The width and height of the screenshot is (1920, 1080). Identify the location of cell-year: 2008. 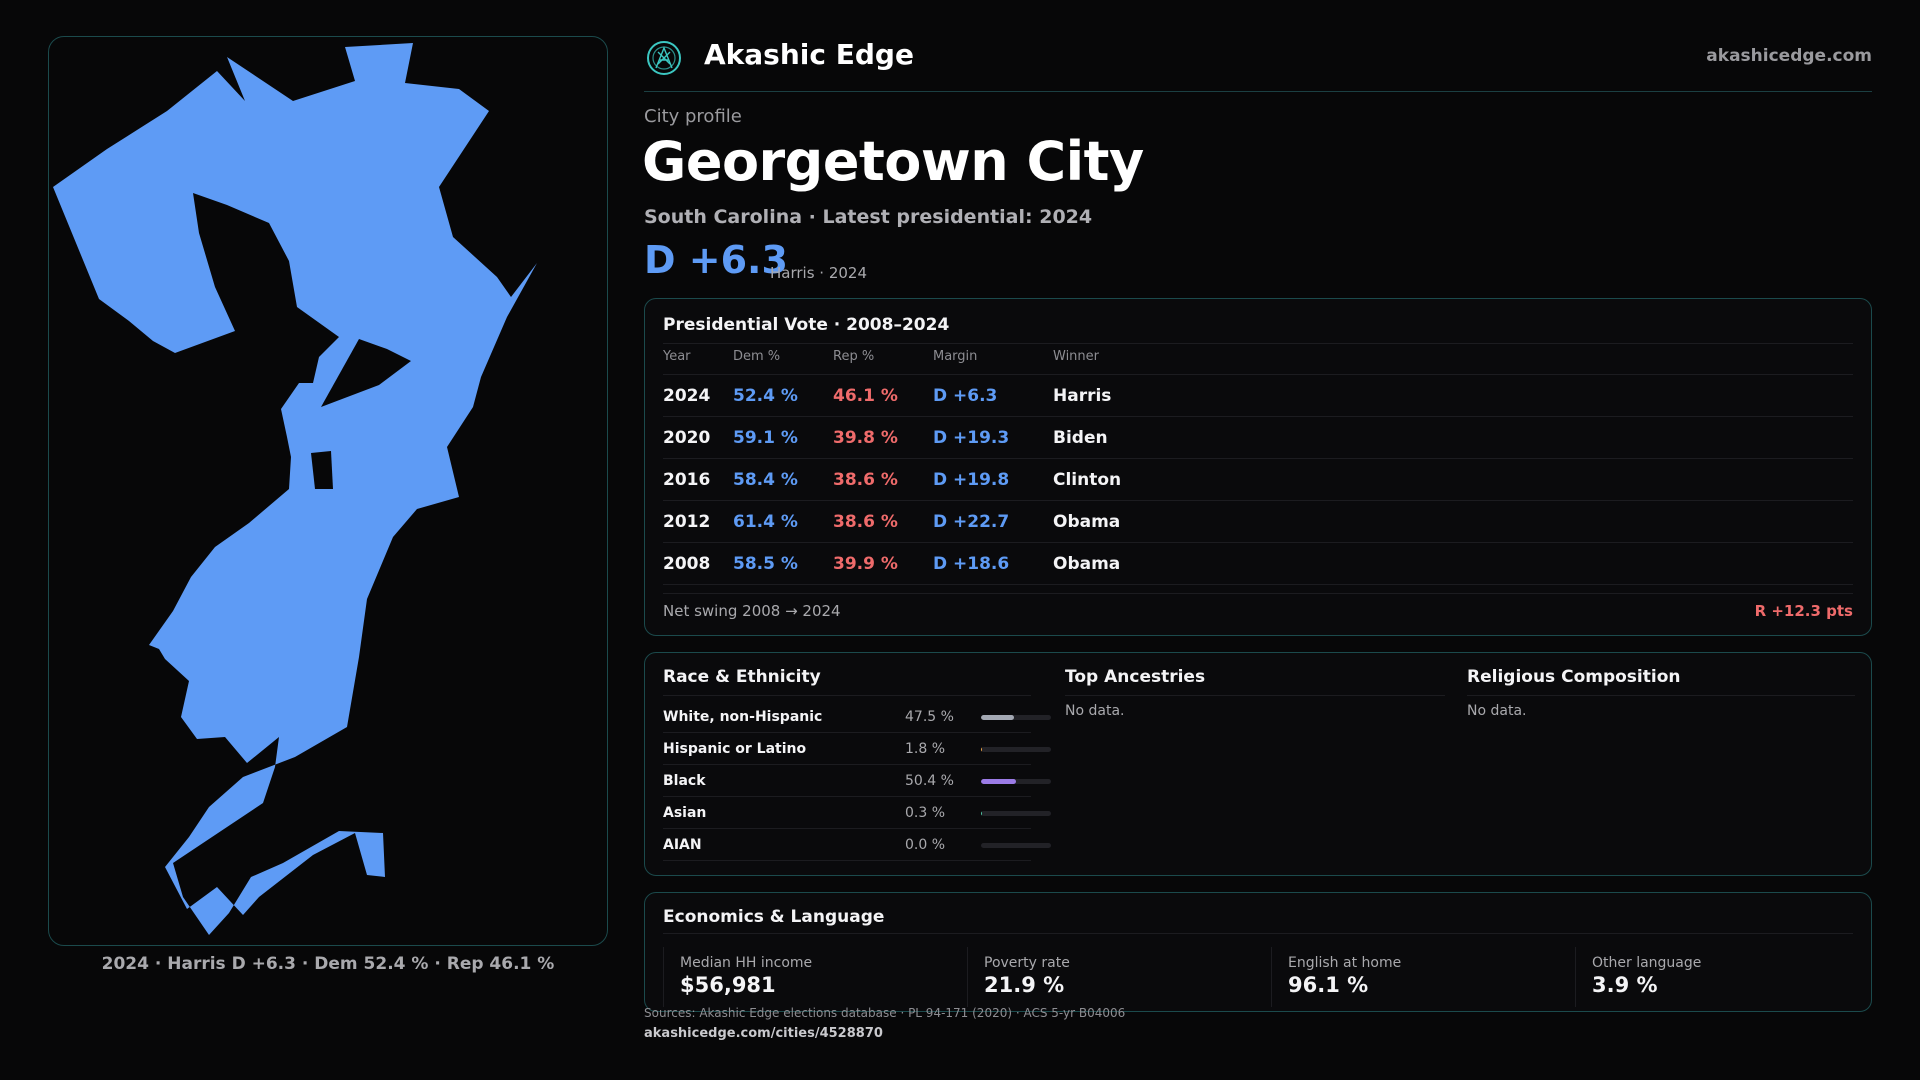
(687, 564).